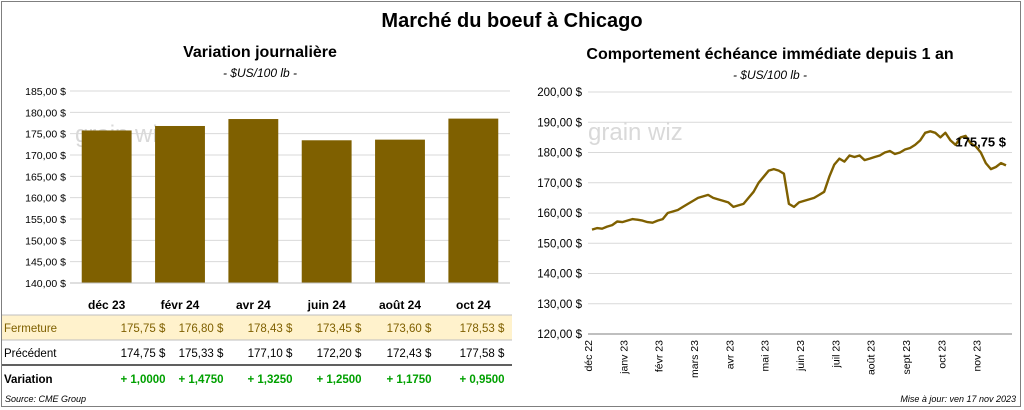  I want to click on footer-update: Mise à jour: ven 17 nov 2023, so click(958, 399).